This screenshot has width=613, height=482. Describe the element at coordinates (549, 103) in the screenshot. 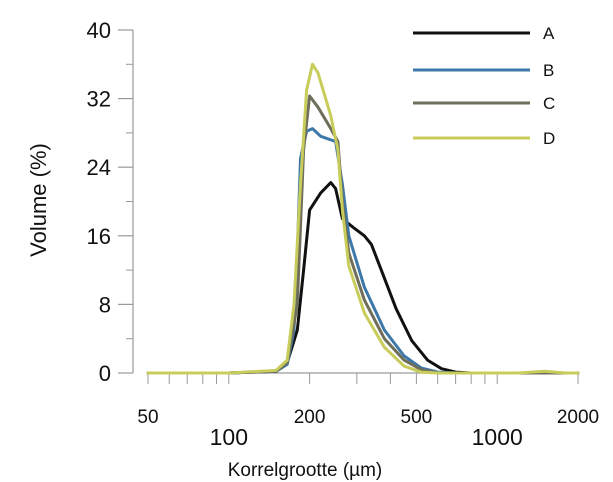

I see `legend-label-c: C` at that location.